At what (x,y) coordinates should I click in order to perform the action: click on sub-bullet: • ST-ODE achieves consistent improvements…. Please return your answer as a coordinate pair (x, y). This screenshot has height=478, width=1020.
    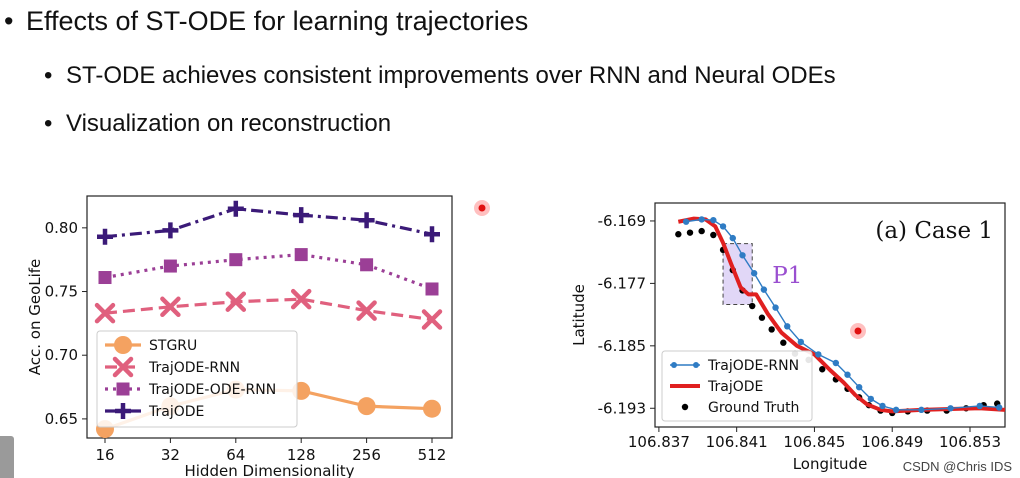
    Looking at the image, I should click on (440, 76).